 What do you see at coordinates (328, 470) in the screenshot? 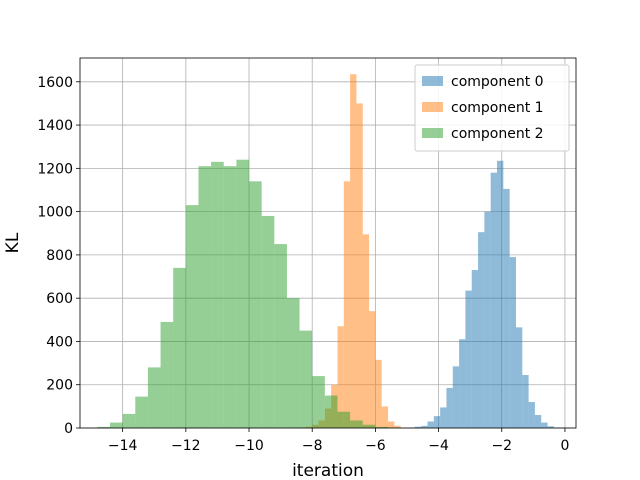
I see `x-axis-title: iteration` at bounding box center [328, 470].